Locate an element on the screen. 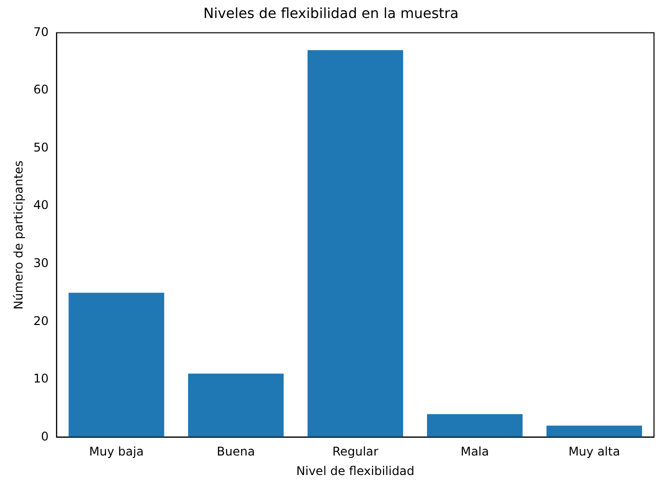 The width and height of the screenshot is (656, 487). x-tick-label: Muy baja is located at coordinates (116, 451).